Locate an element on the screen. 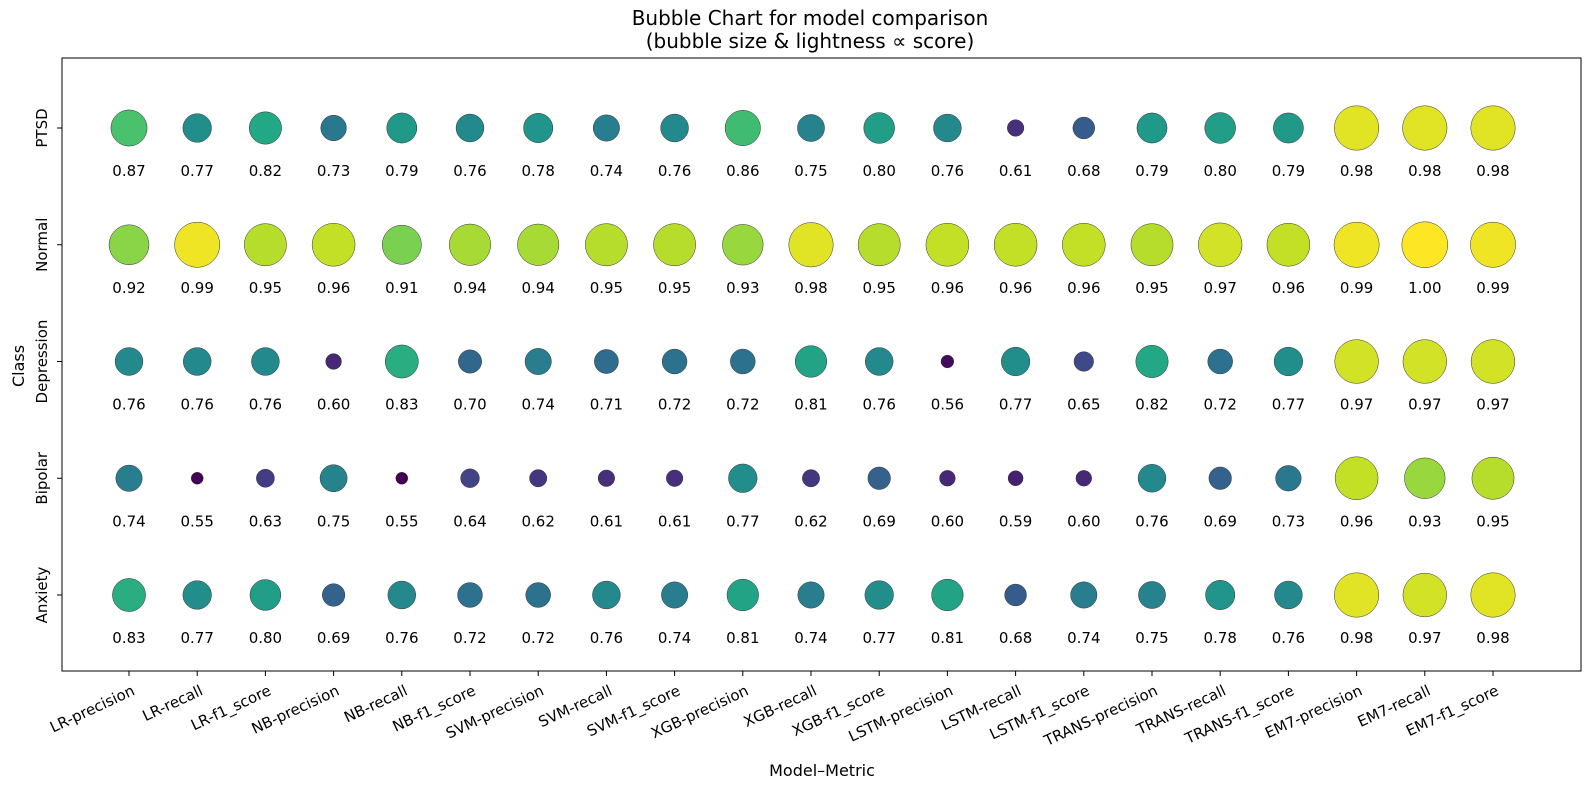 Image resolution: width=1589 pixels, height=789 pixels. y-tick-label: Bipolar is located at coordinates (42, 478).